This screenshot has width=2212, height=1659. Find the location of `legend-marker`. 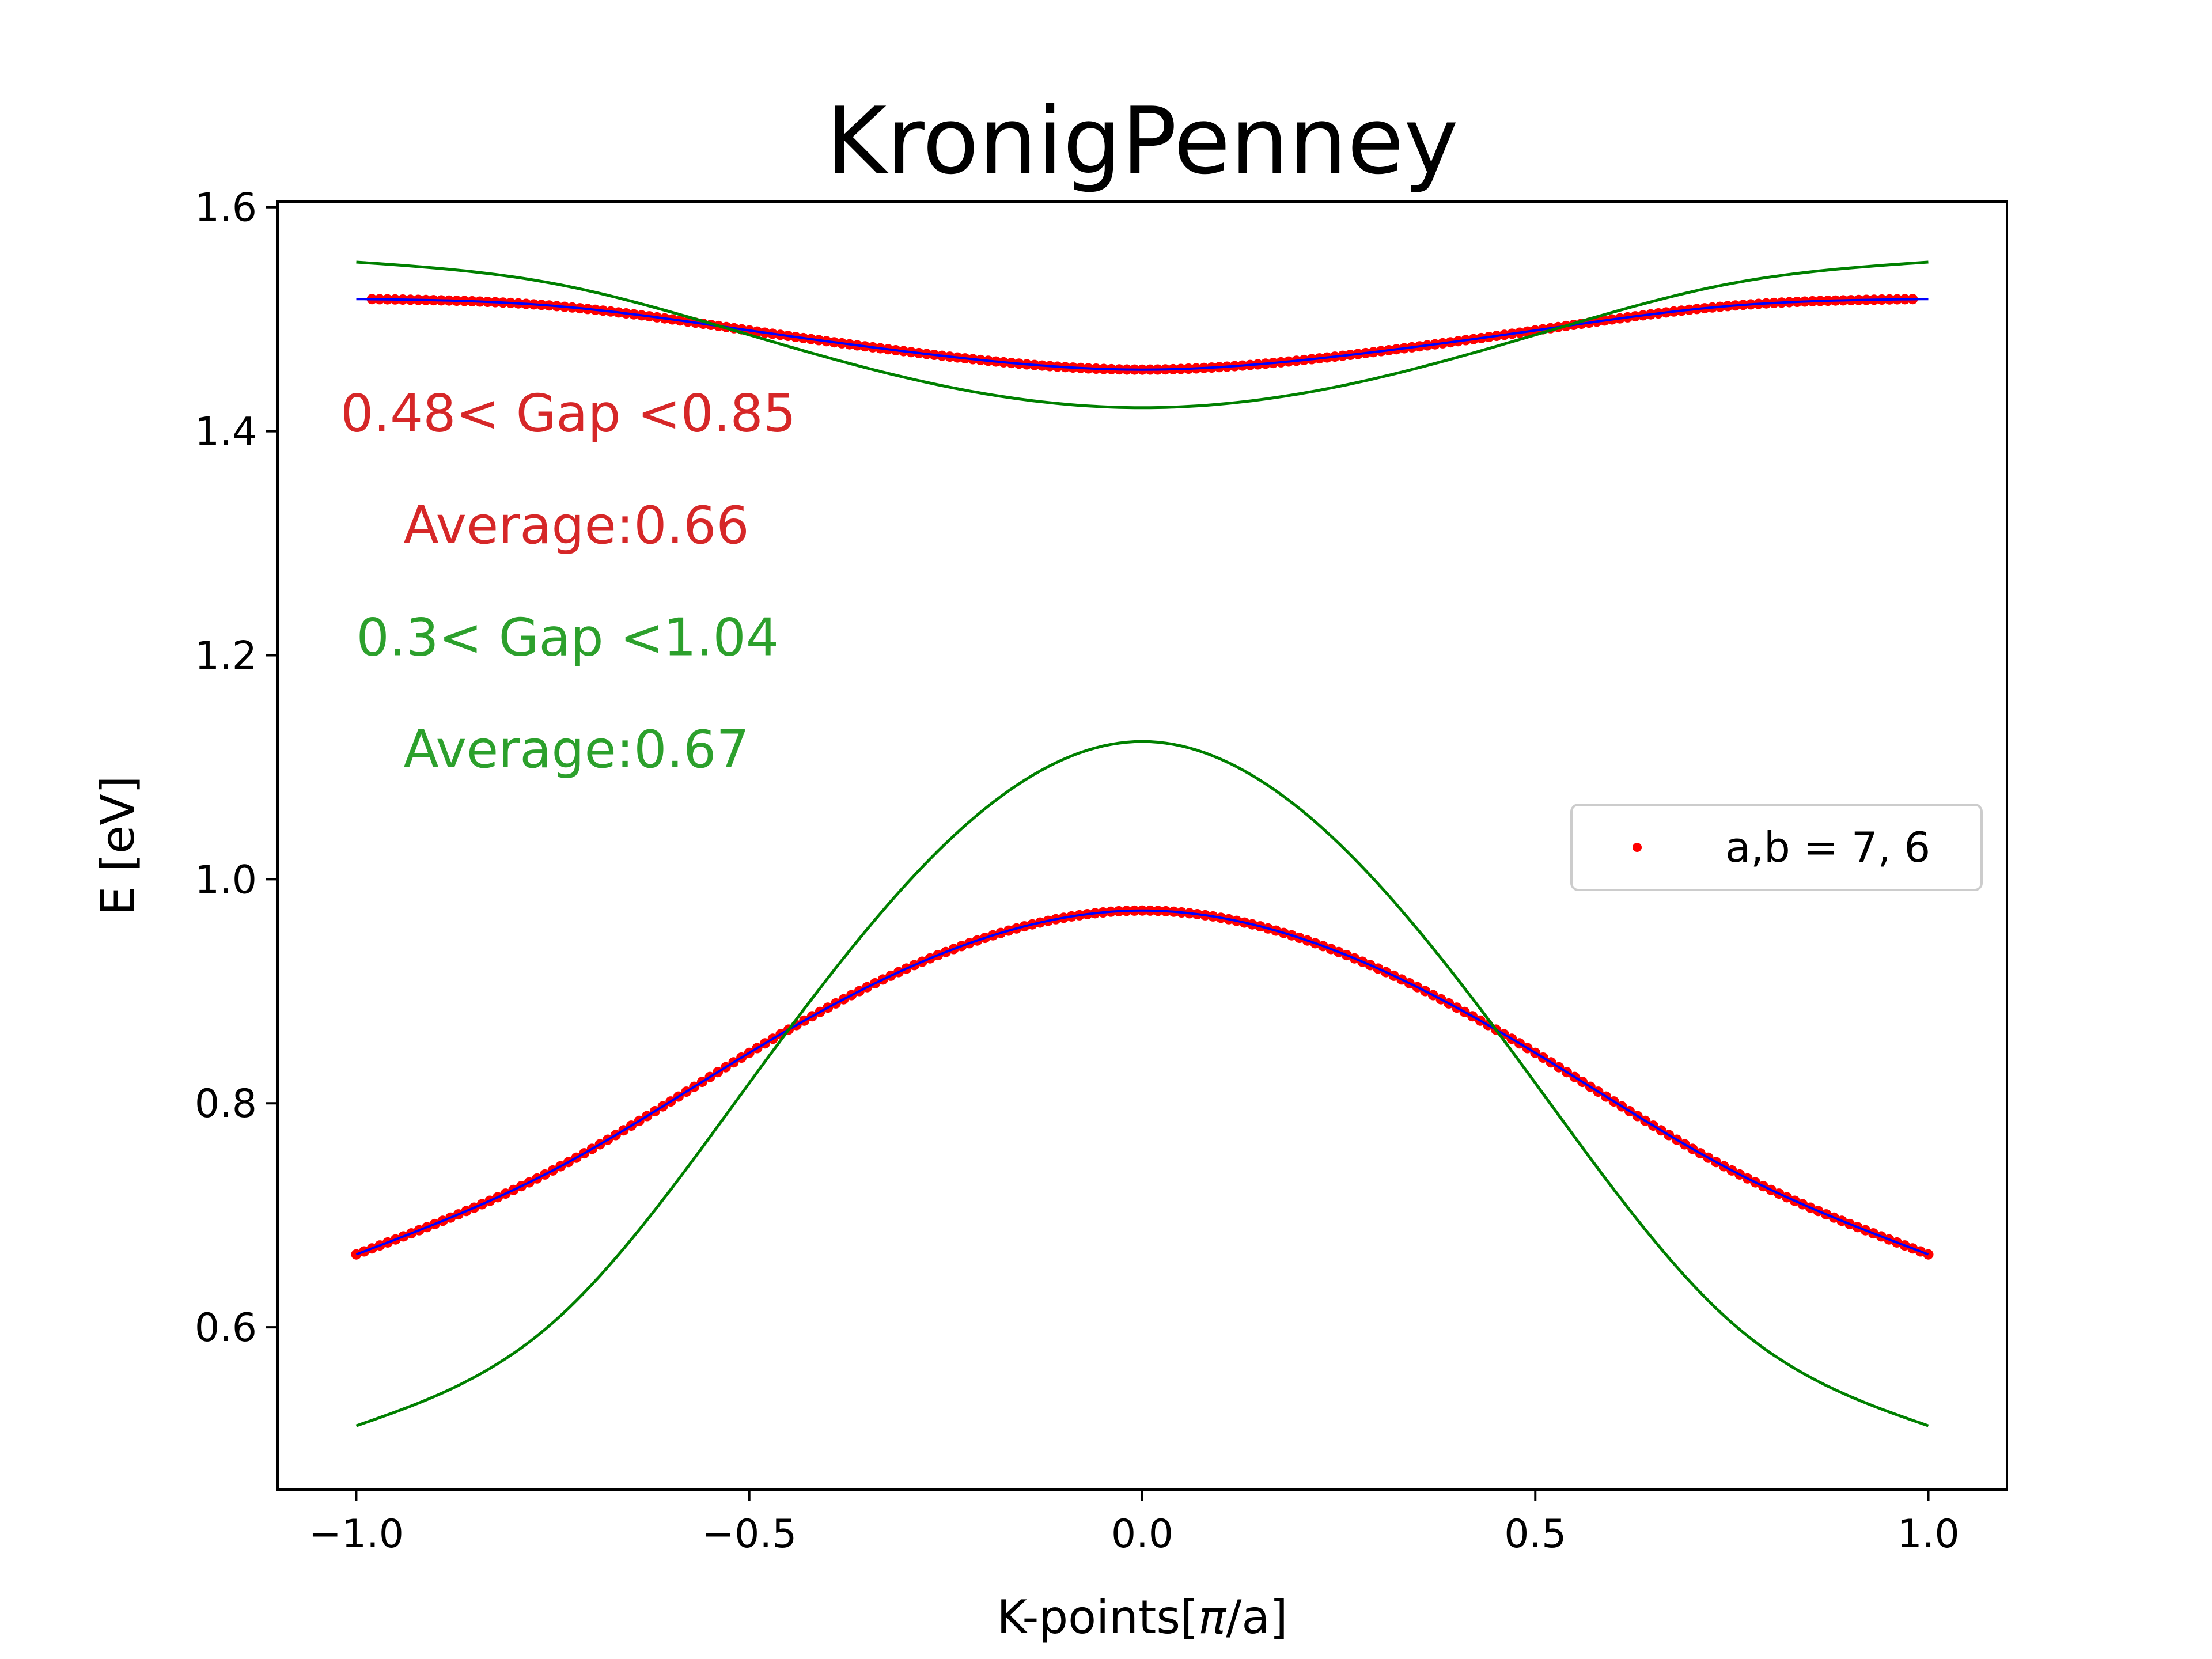

legend-marker is located at coordinates (1637, 847).